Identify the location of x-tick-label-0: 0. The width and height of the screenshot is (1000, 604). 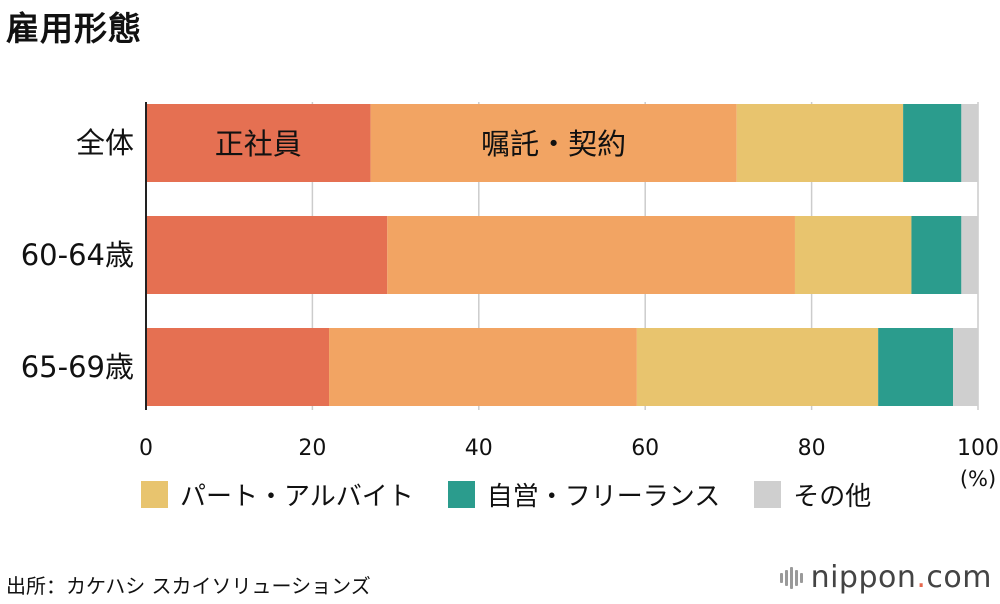
(146, 448).